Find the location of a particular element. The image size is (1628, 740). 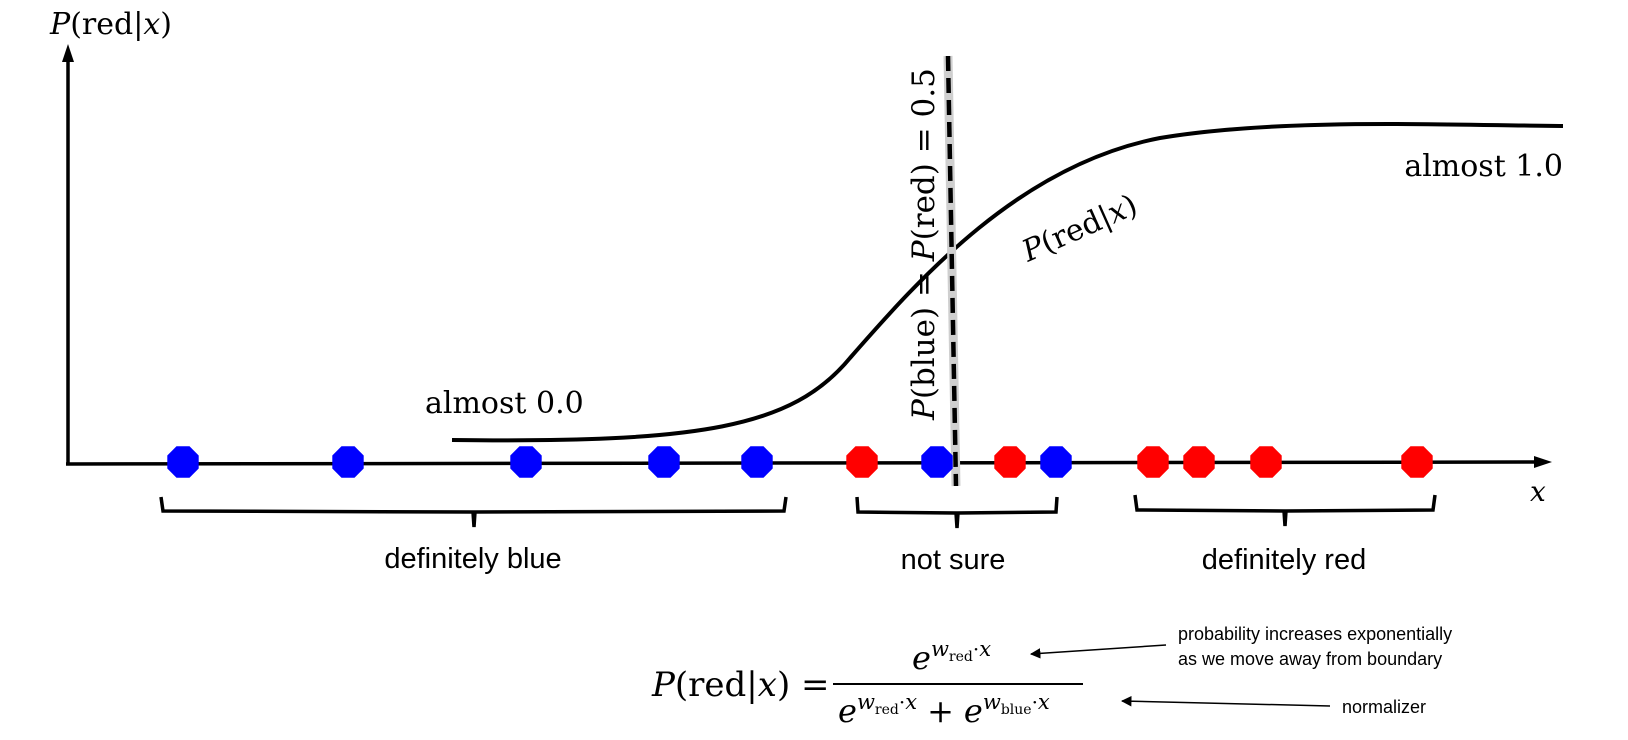

denominator-plus: + is located at coordinates (940, 711).